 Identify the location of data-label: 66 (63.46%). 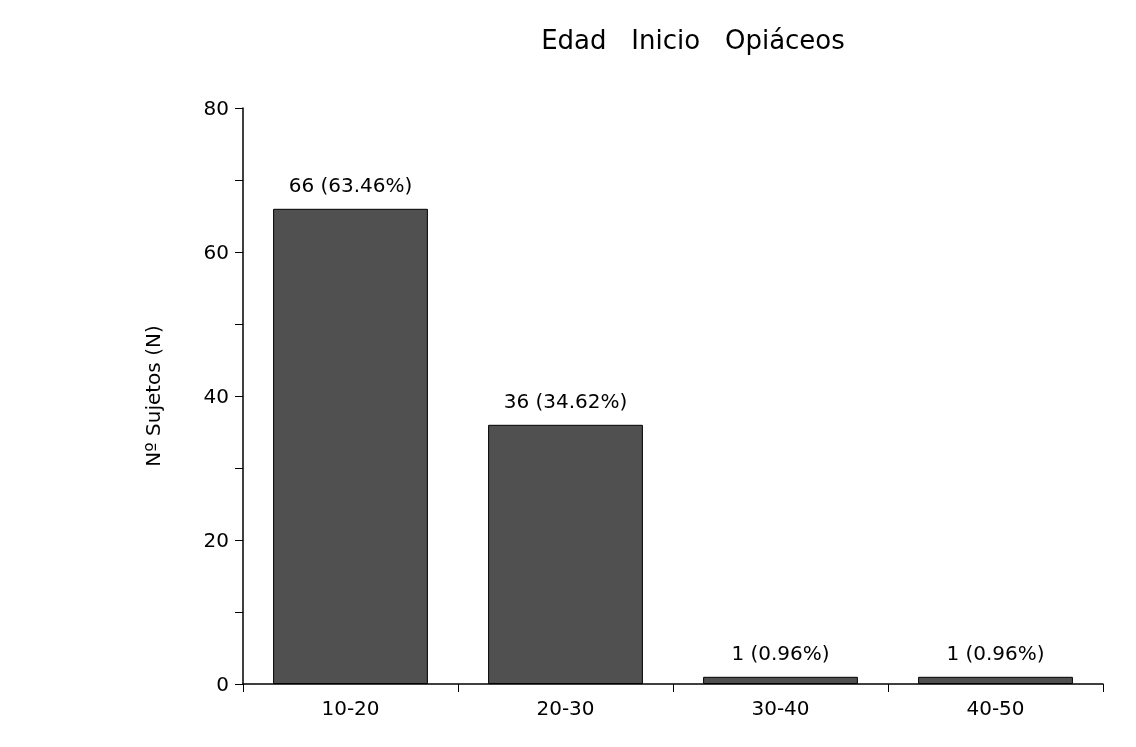
(350, 184).